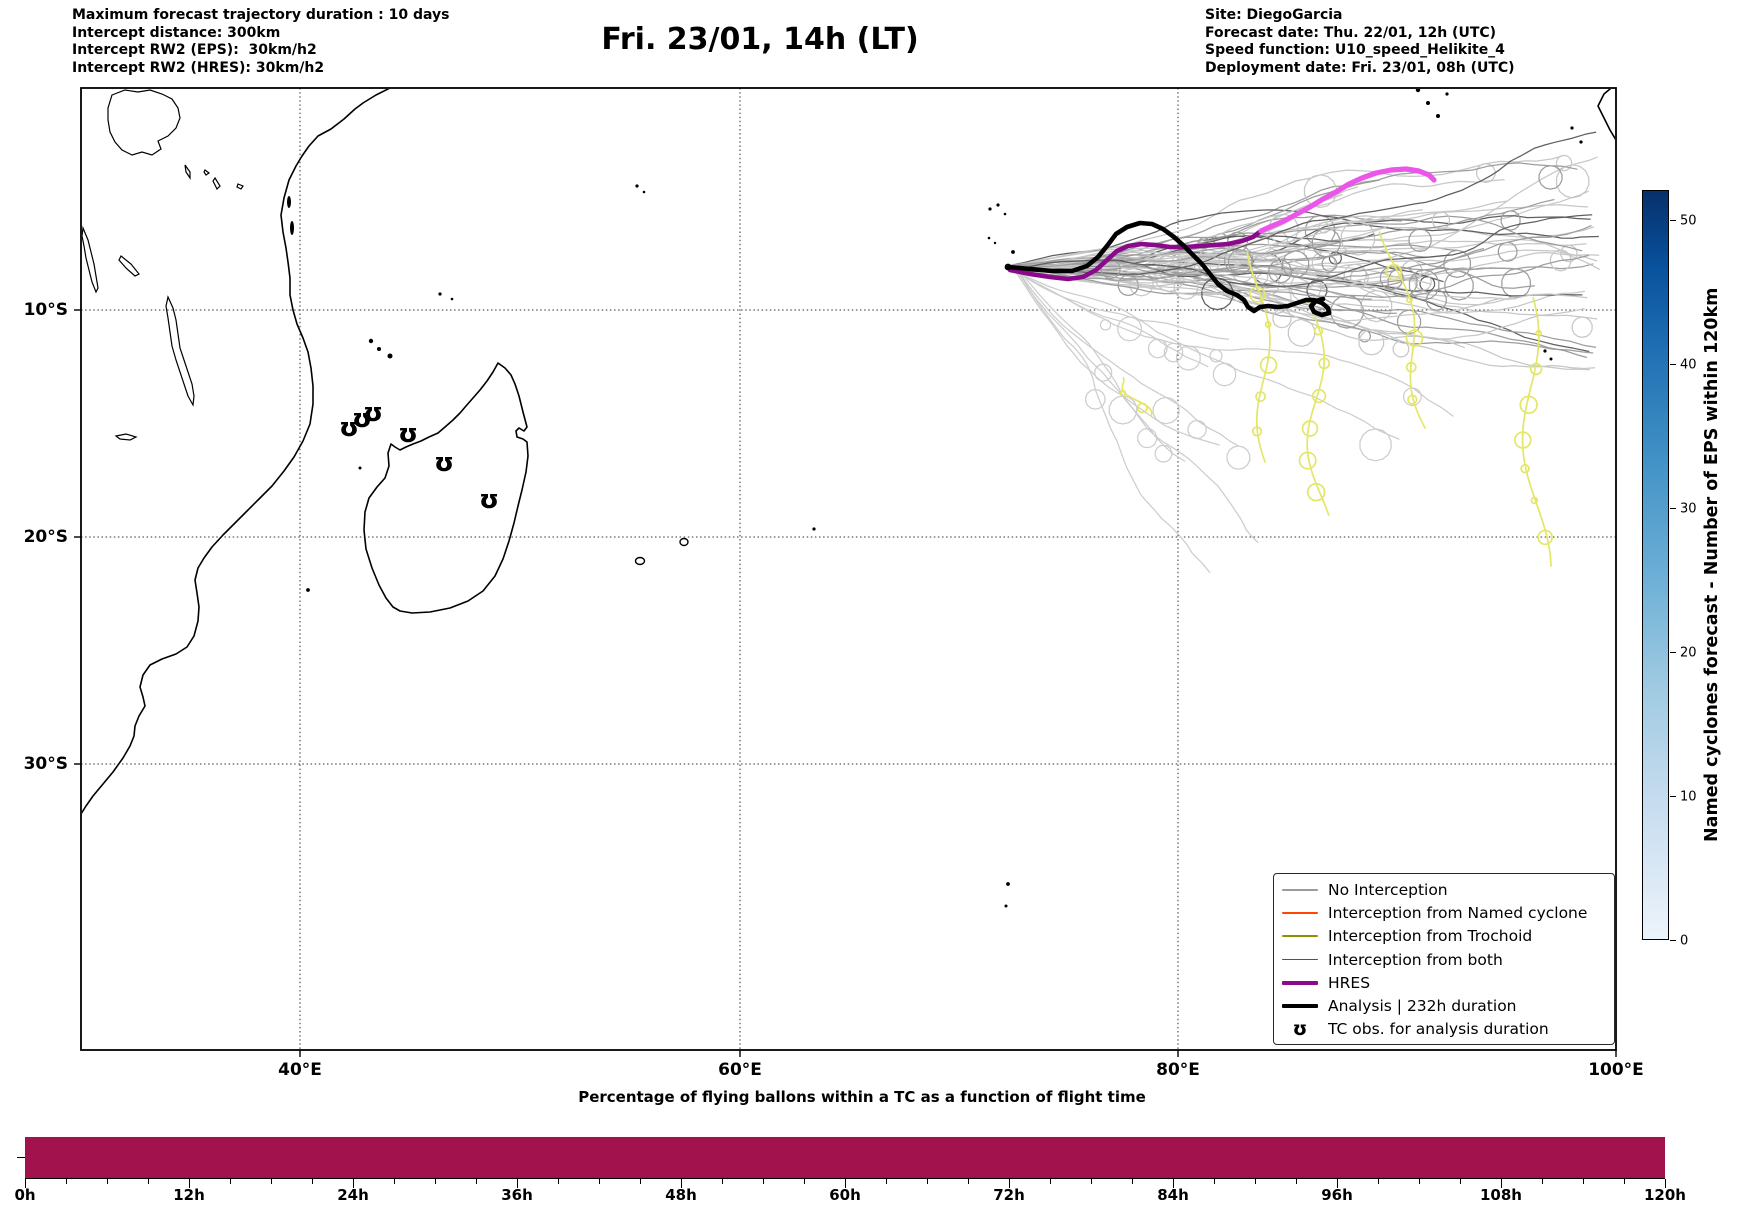  I want to click on lake-cahora-bassa, so click(126, 437).